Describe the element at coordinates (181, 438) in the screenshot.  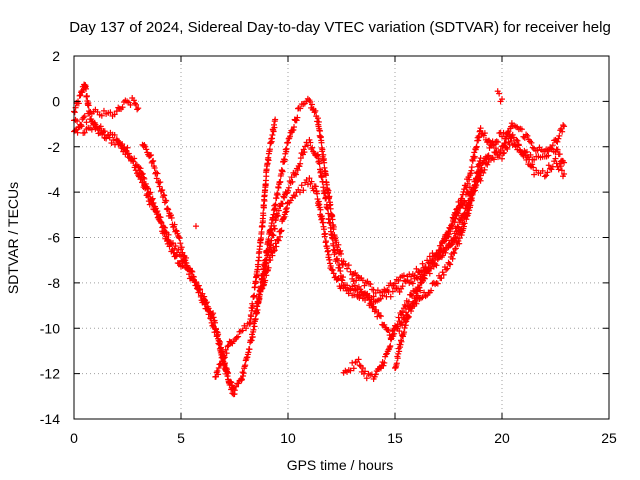
I see `x-tick-label: 5` at that location.